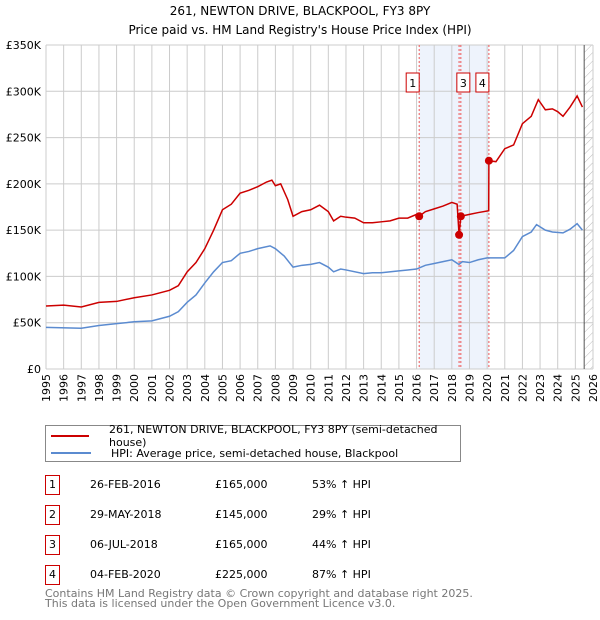 This screenshot has height=620, width=600. What do you see at coordinates (124, 544) in the screenshot?
I see `sale-date: 06-JUL-2018` at bounding box center [124, 544].